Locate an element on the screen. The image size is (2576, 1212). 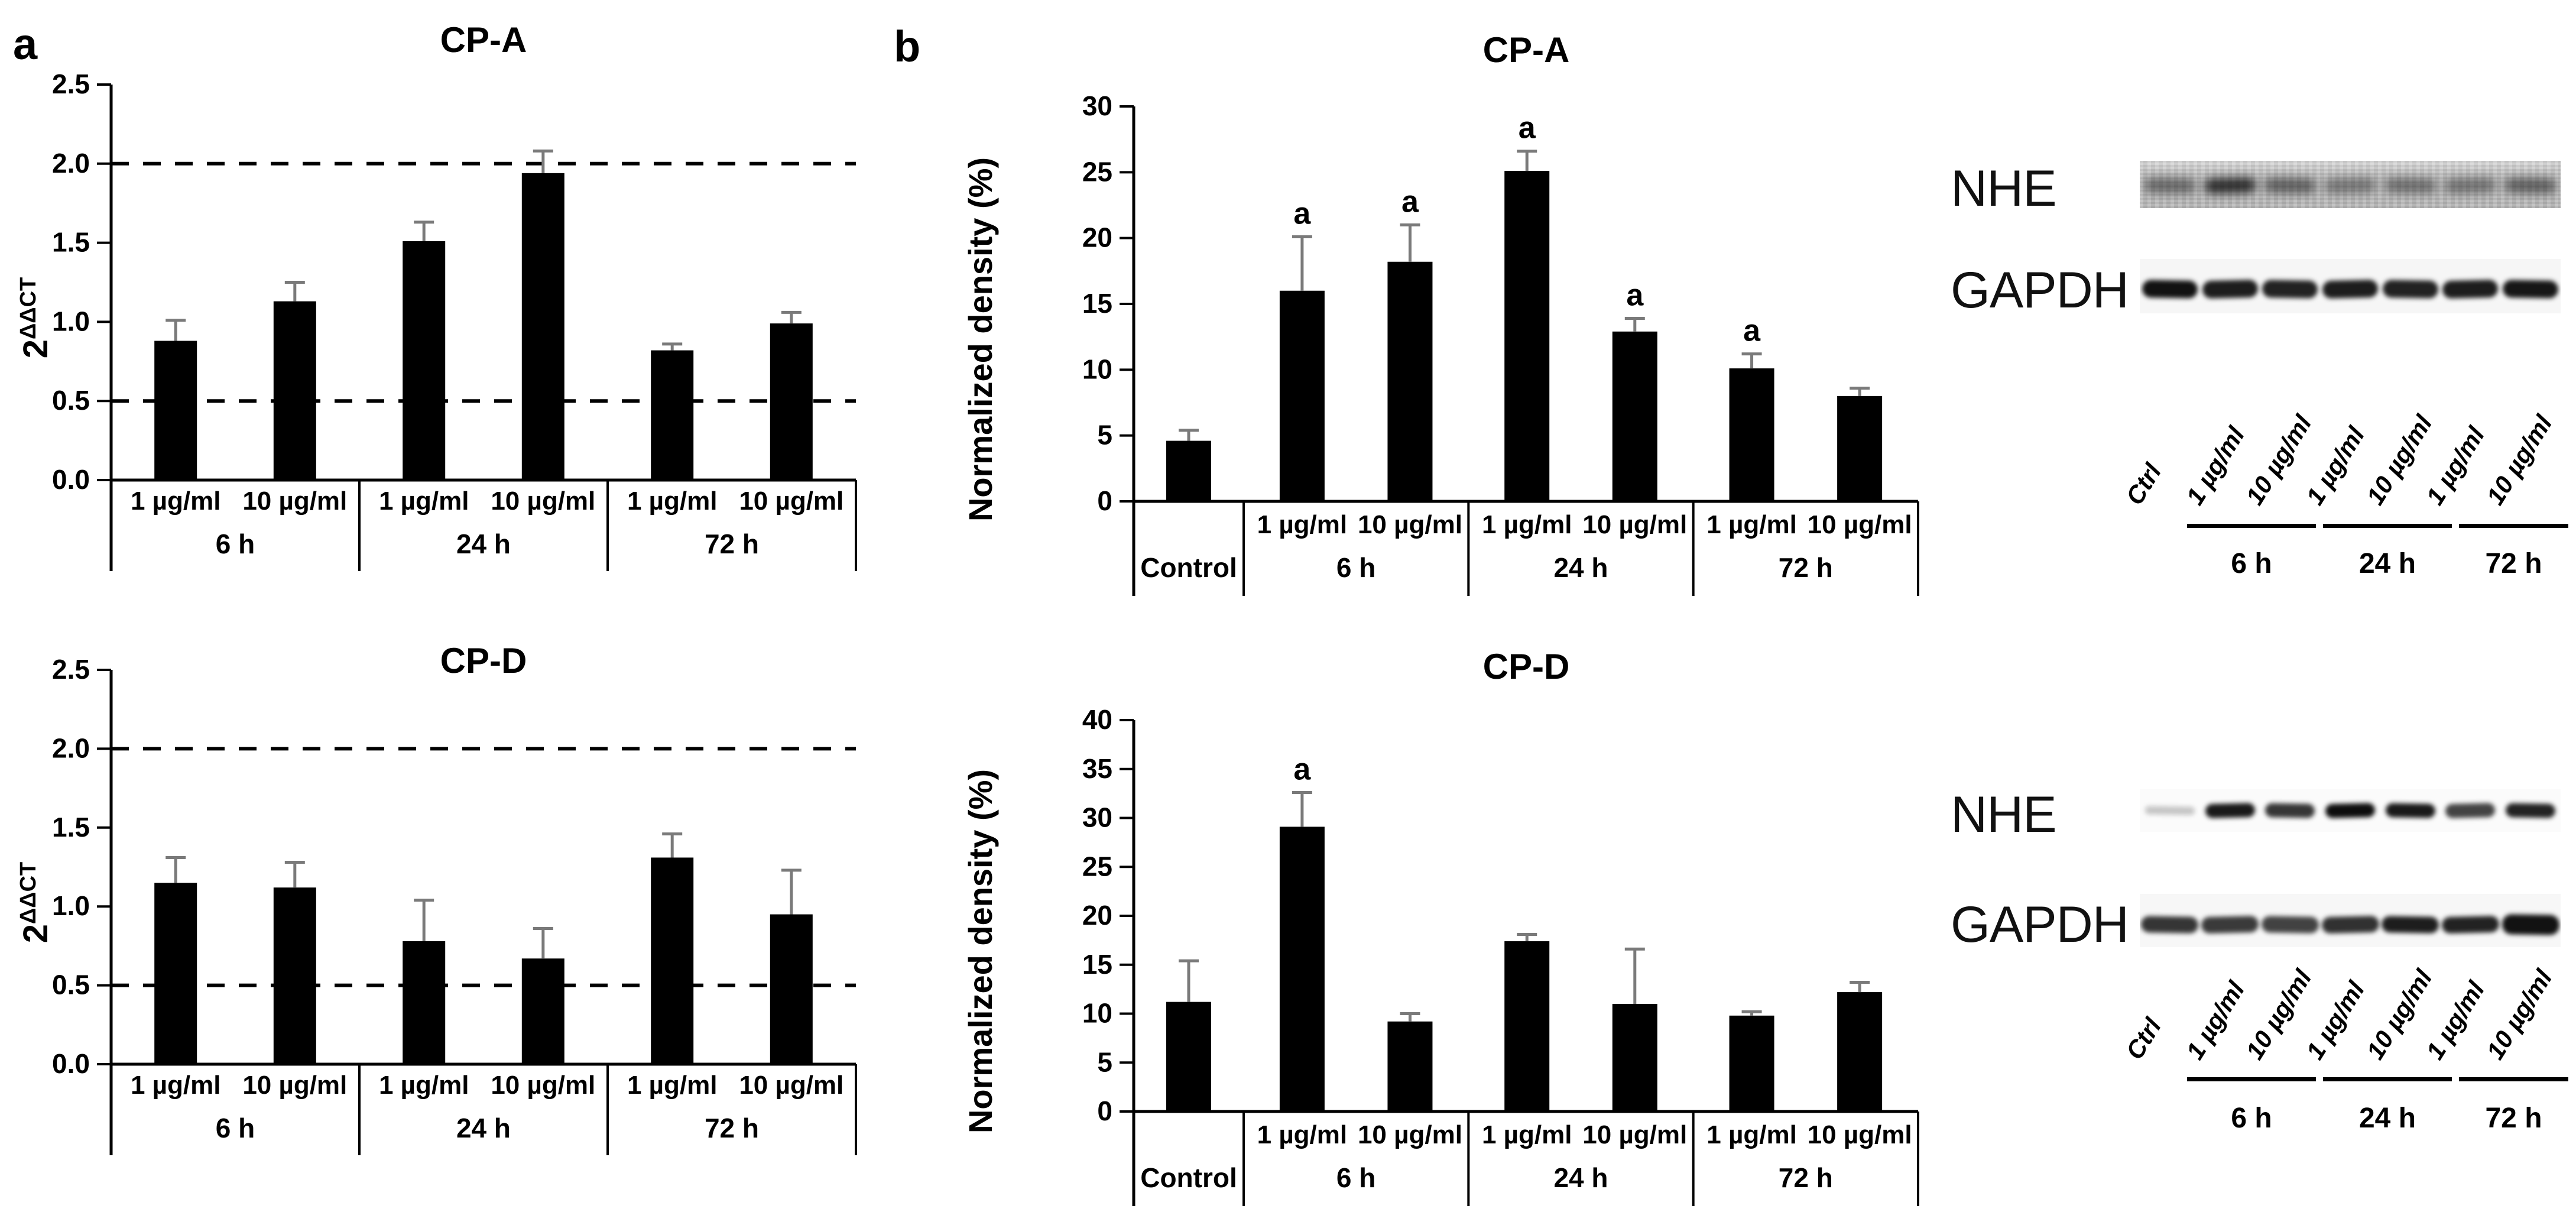
blot-strip-blot-cpd-nhe is located at coordinates (2350, 811).